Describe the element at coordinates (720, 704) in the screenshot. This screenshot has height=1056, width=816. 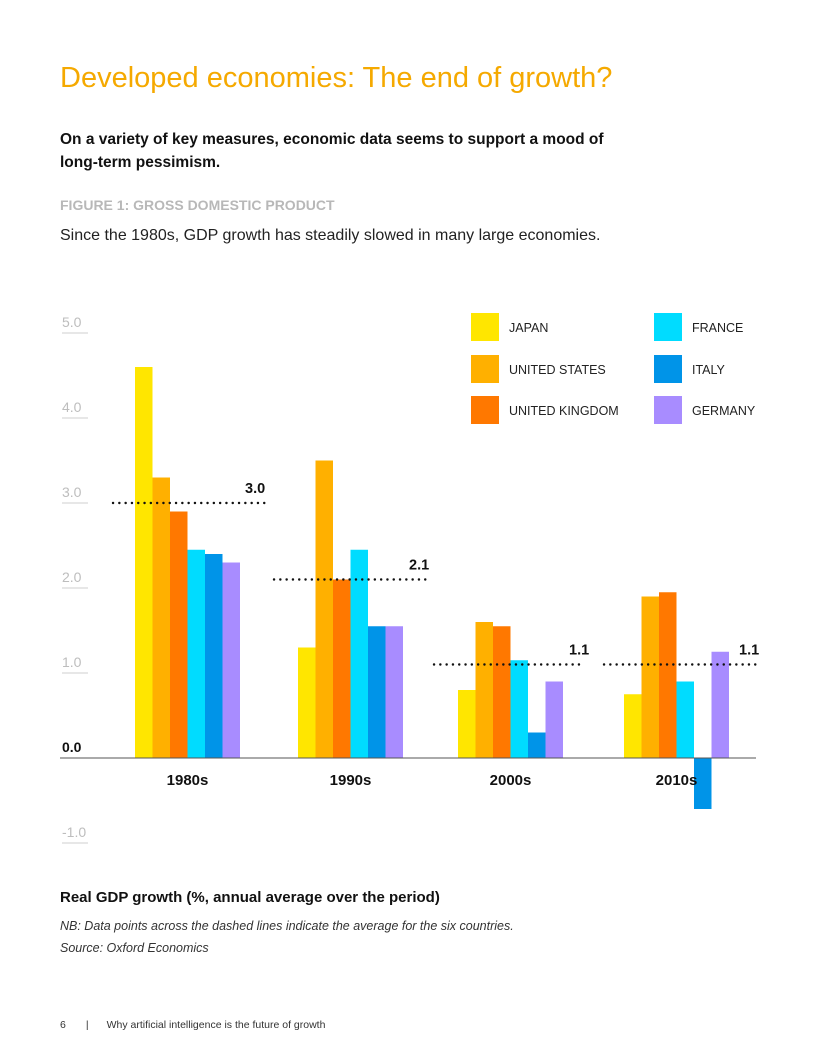
I see `bar-germany-2010s` at that location.